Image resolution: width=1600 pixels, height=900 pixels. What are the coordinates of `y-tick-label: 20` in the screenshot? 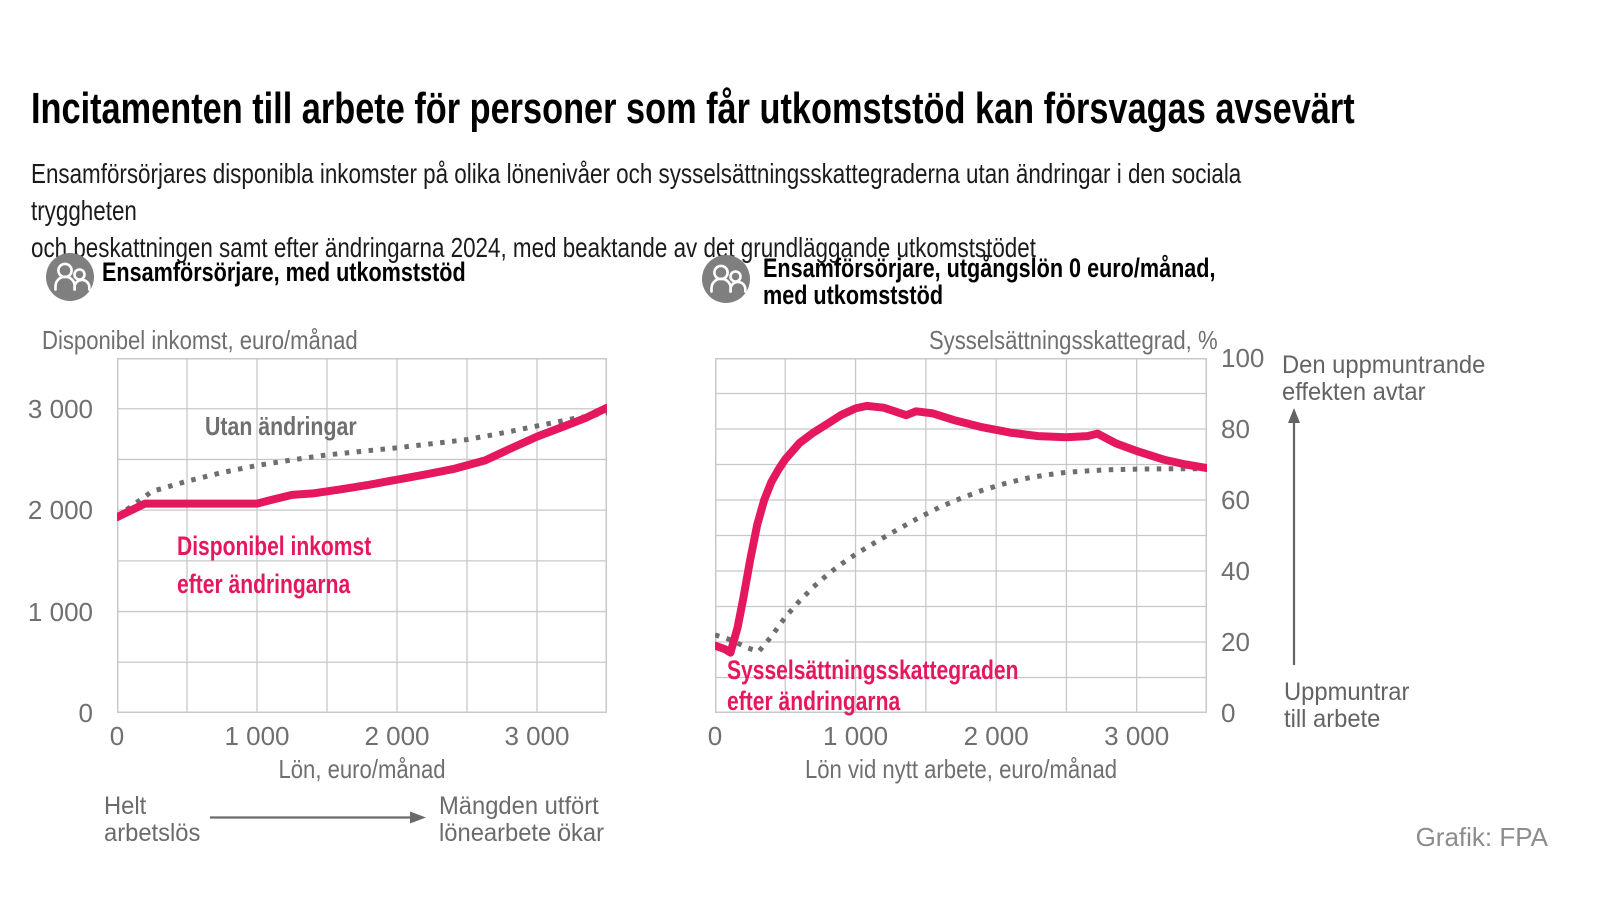 It's located at (1235, 642).